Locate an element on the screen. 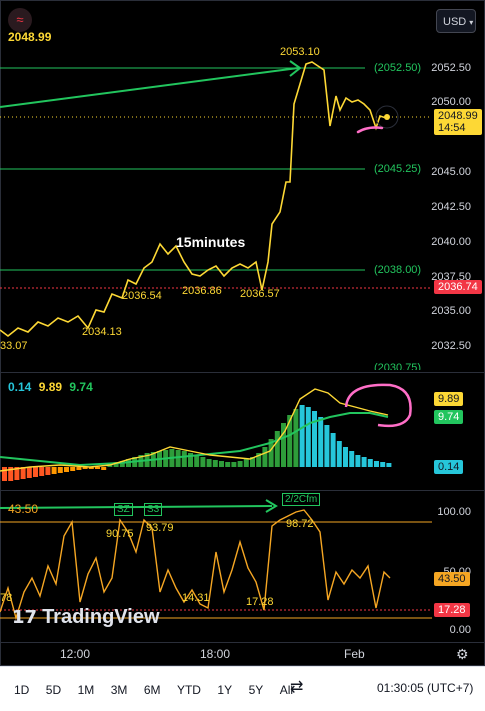 The width and height of the screenshot is (485, 711). range-5d: 5D is located at coordinates (53, 690).